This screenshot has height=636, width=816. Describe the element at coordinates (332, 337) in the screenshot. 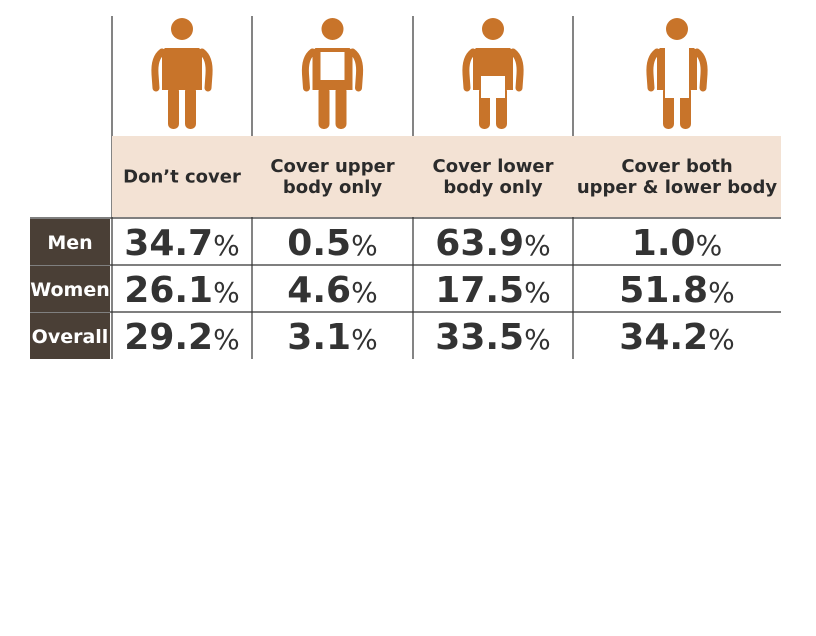

I see `value-cell: 3.1%` at that location.